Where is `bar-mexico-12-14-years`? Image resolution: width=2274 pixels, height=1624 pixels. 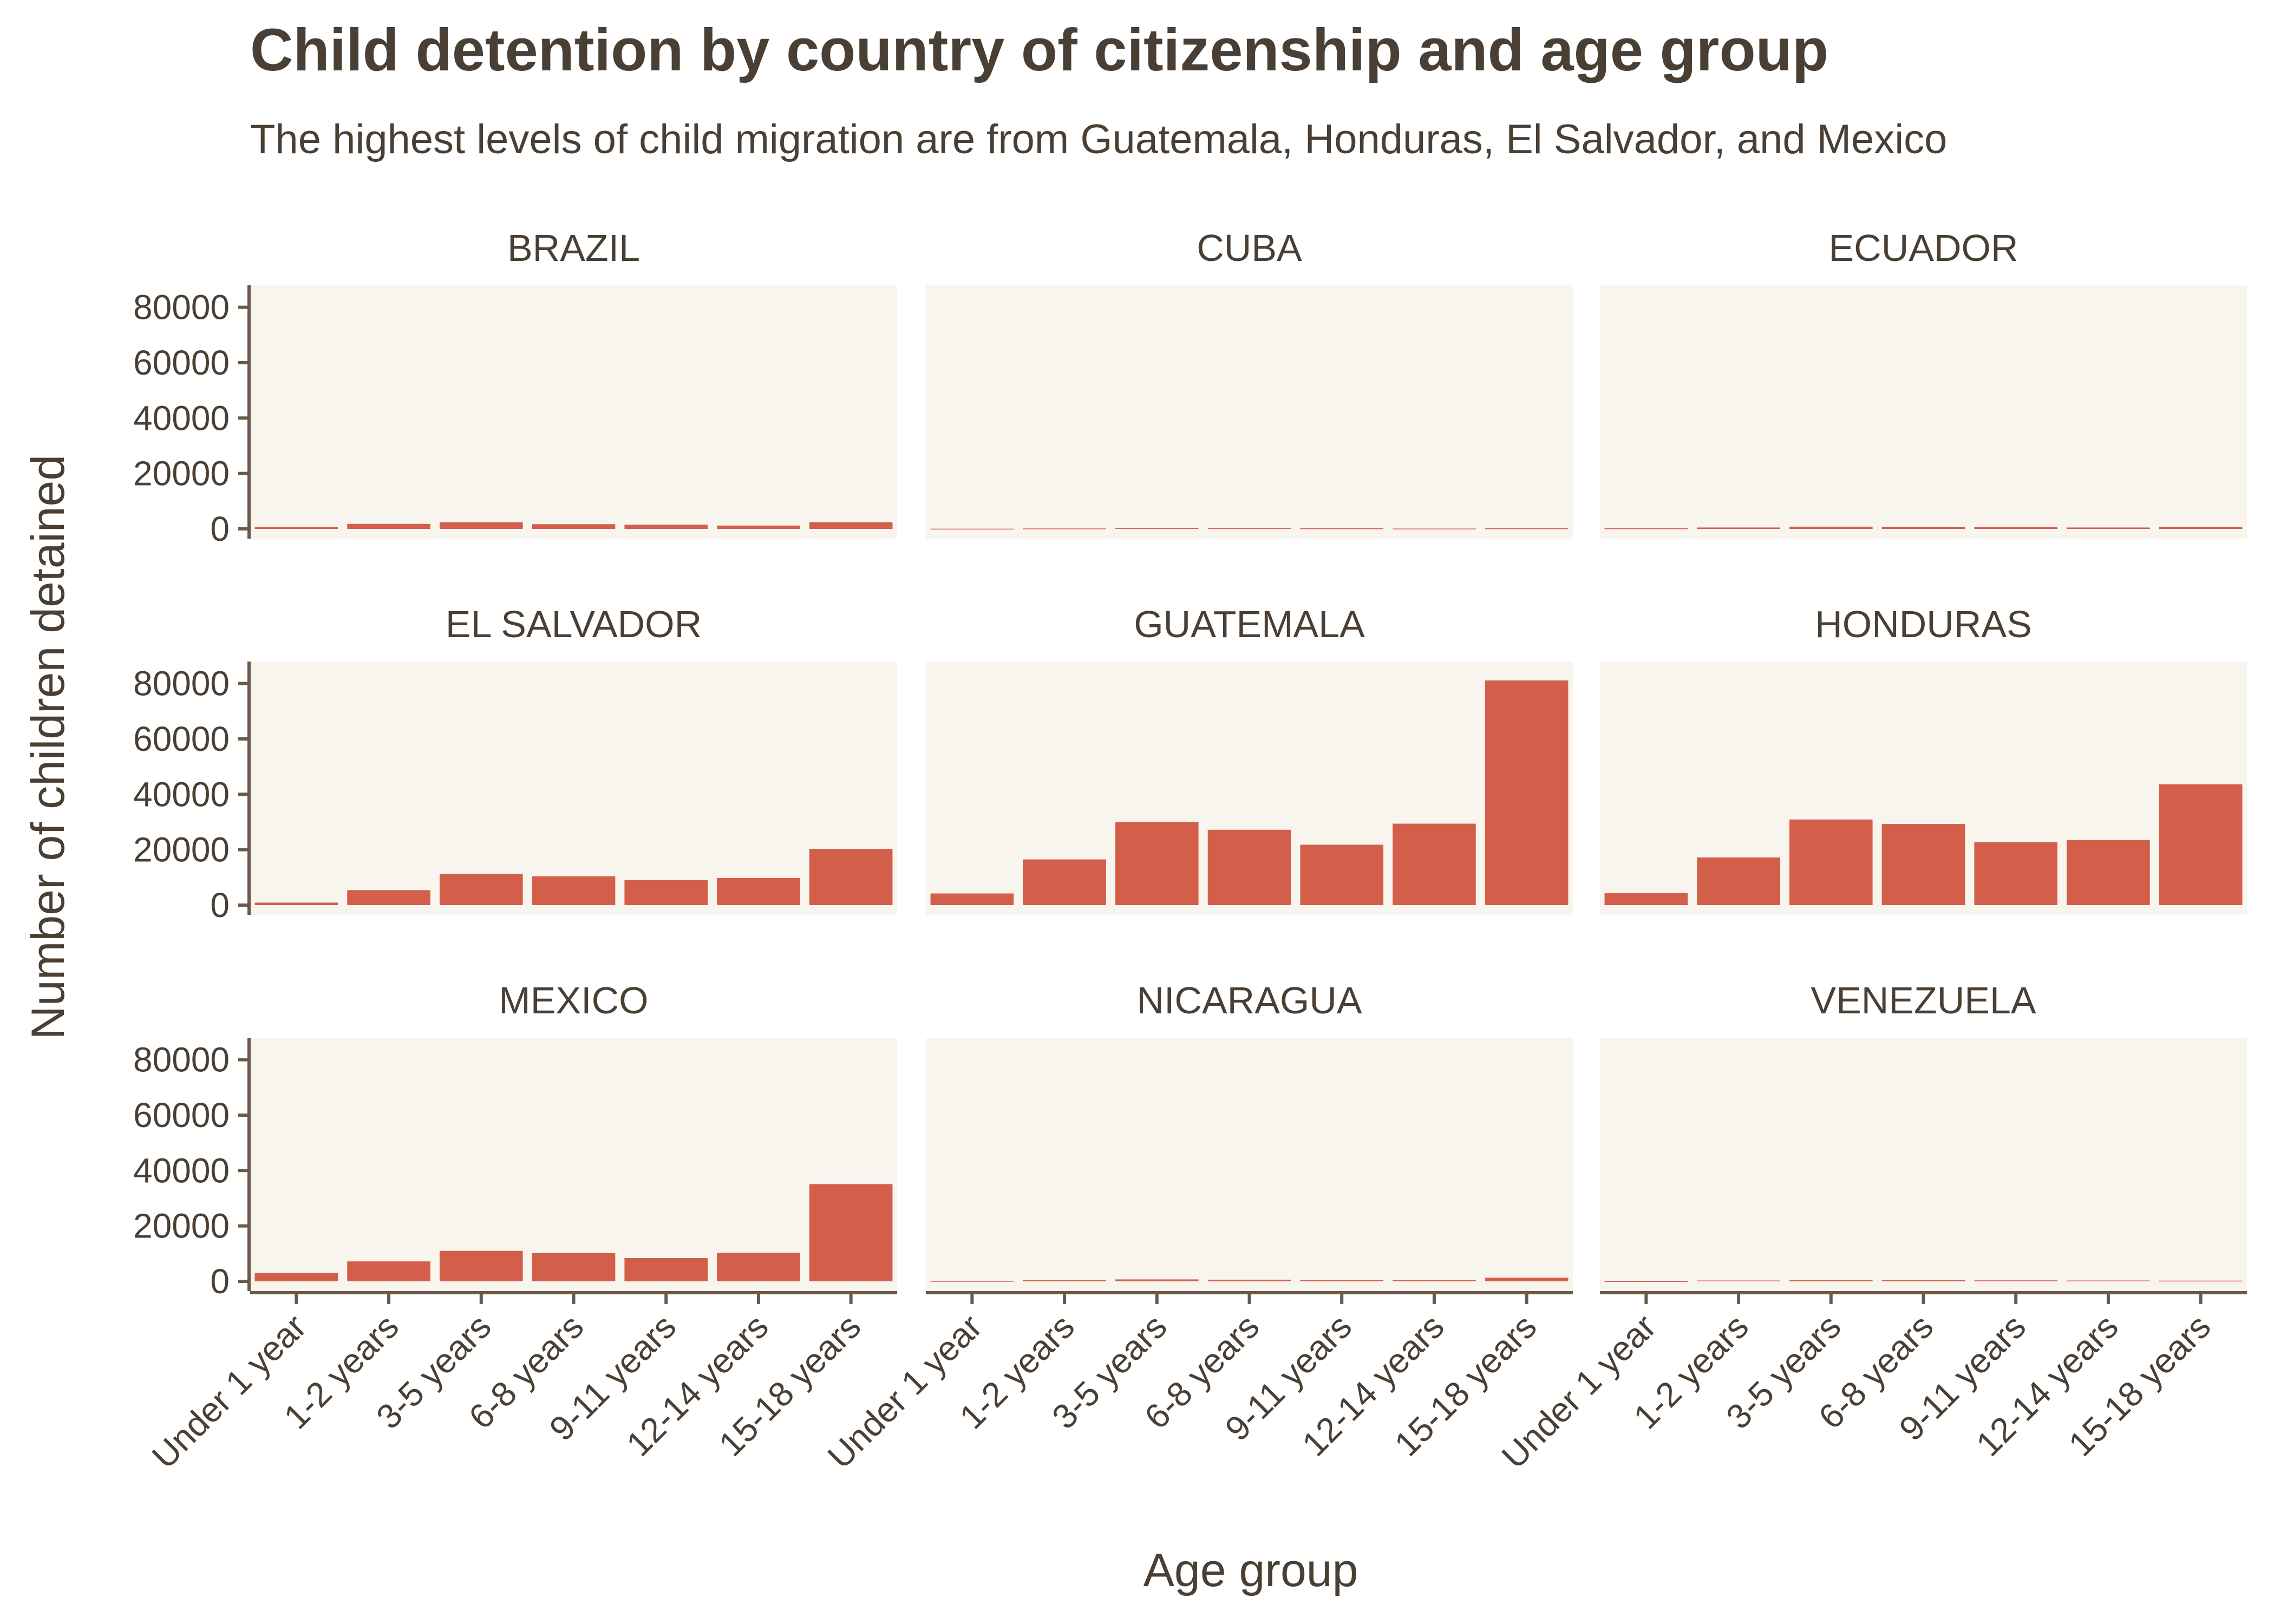
bar-mexico-12-14-years is located at coordinates (758, 1267).